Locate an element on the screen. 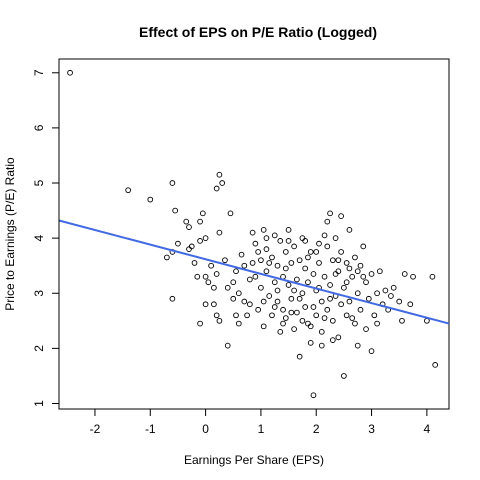  y-tick-label: 5 is located at coordinates (39, 182).